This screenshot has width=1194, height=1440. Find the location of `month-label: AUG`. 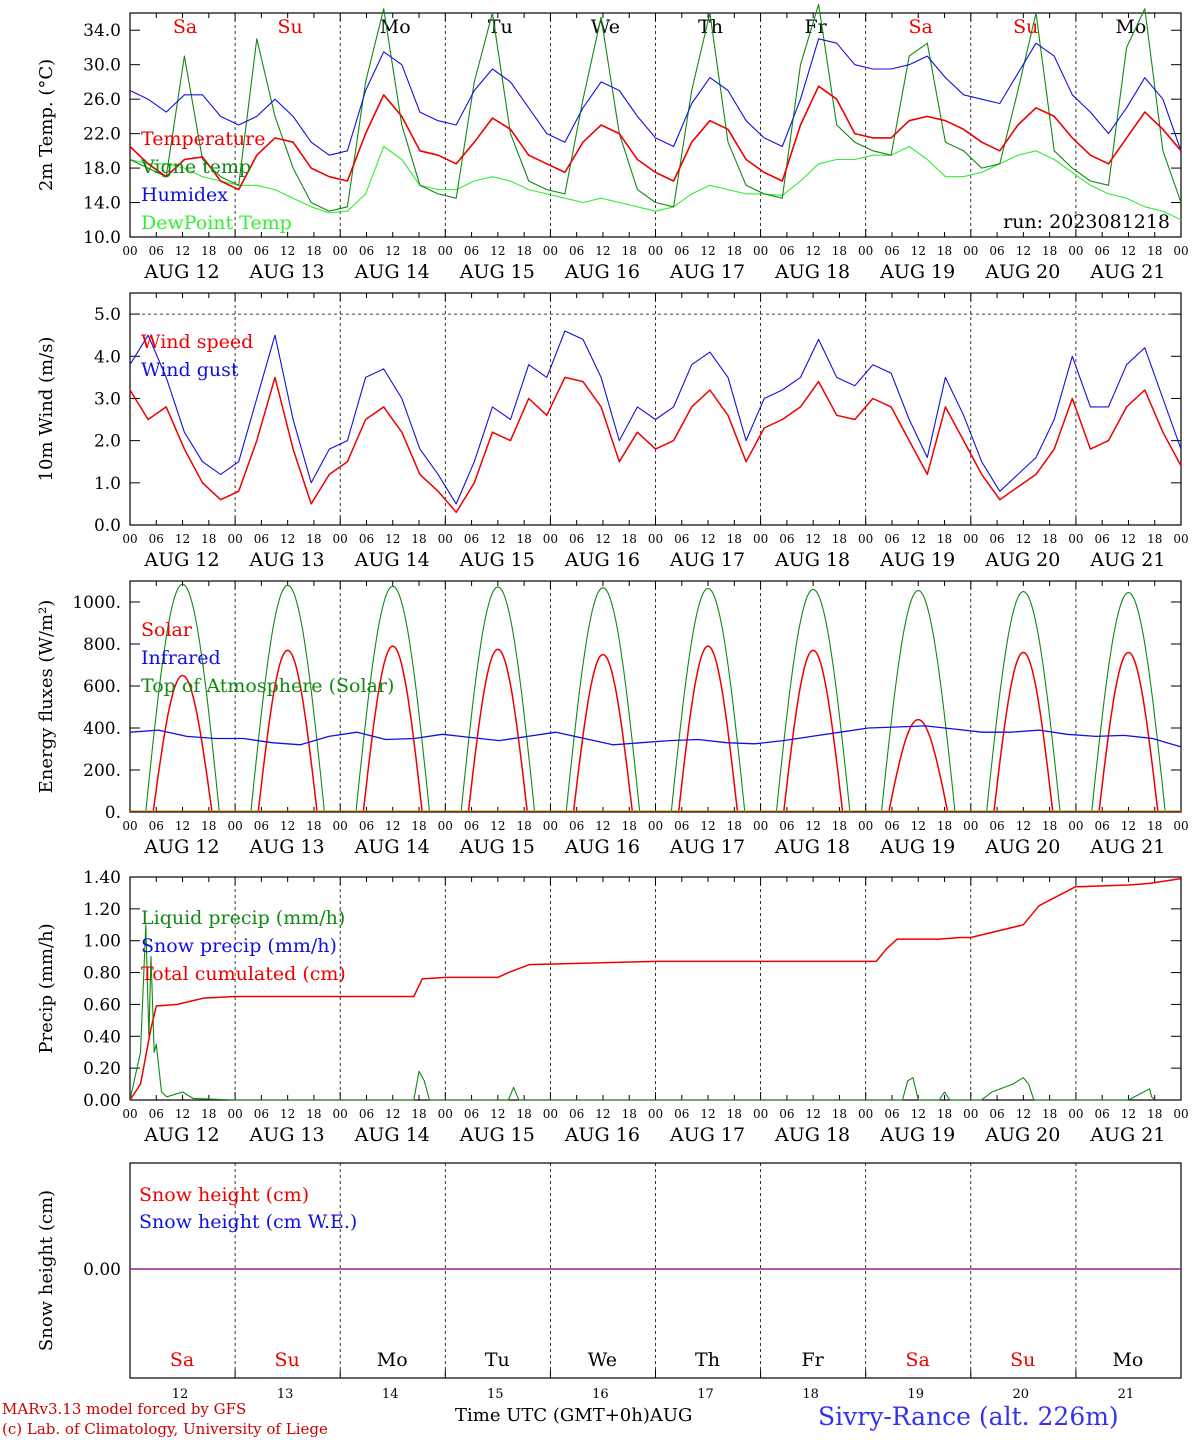

month-label: AUG is located at coordinates (671, 1415).